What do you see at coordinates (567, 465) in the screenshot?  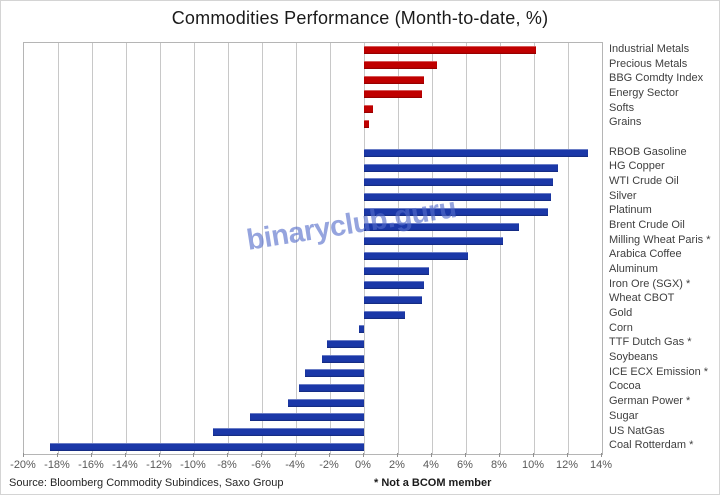 I see `x-axis-tick-label: 12%` at bounding box center [567, 465].